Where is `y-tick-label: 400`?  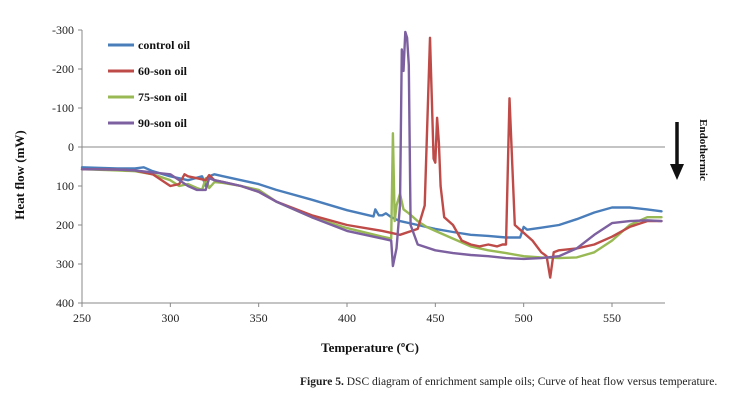
y-tick-label: 400 is located at coordinates (65, 303).